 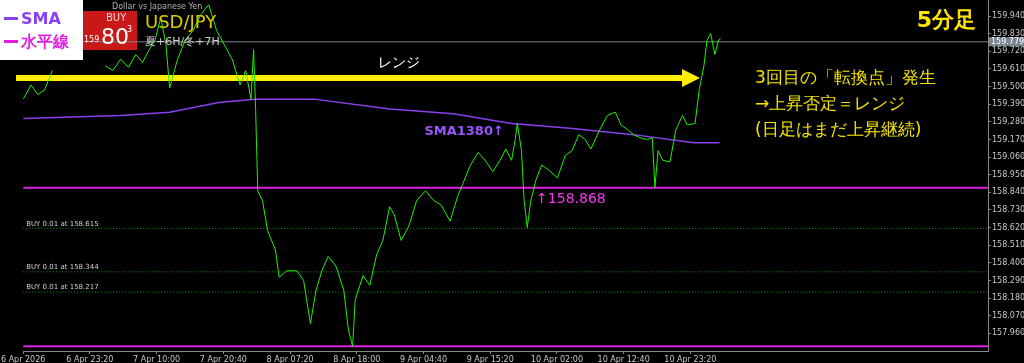 I want to click on annotation: (日足はまだ上昇継続), so click(x=838, y=129).